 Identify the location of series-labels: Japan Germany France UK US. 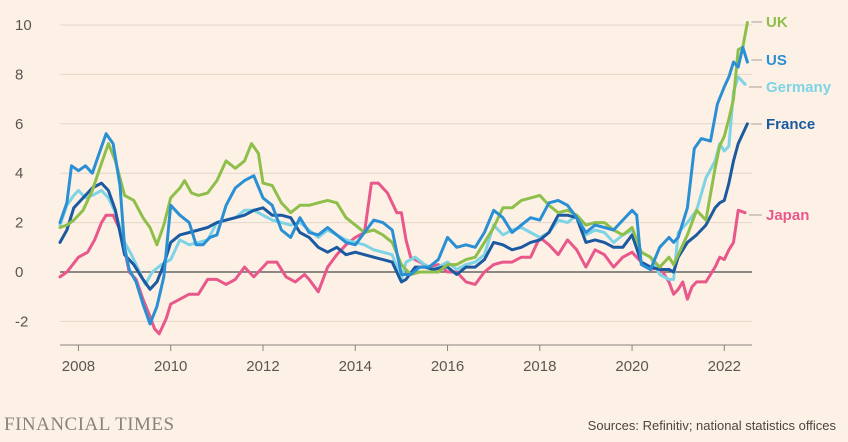
(790, 119).